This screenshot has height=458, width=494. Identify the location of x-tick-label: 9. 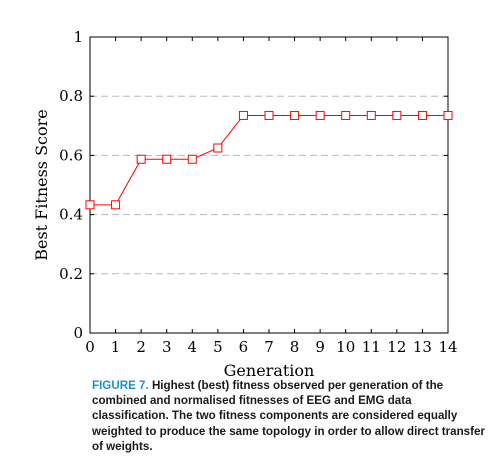
(320, 347).